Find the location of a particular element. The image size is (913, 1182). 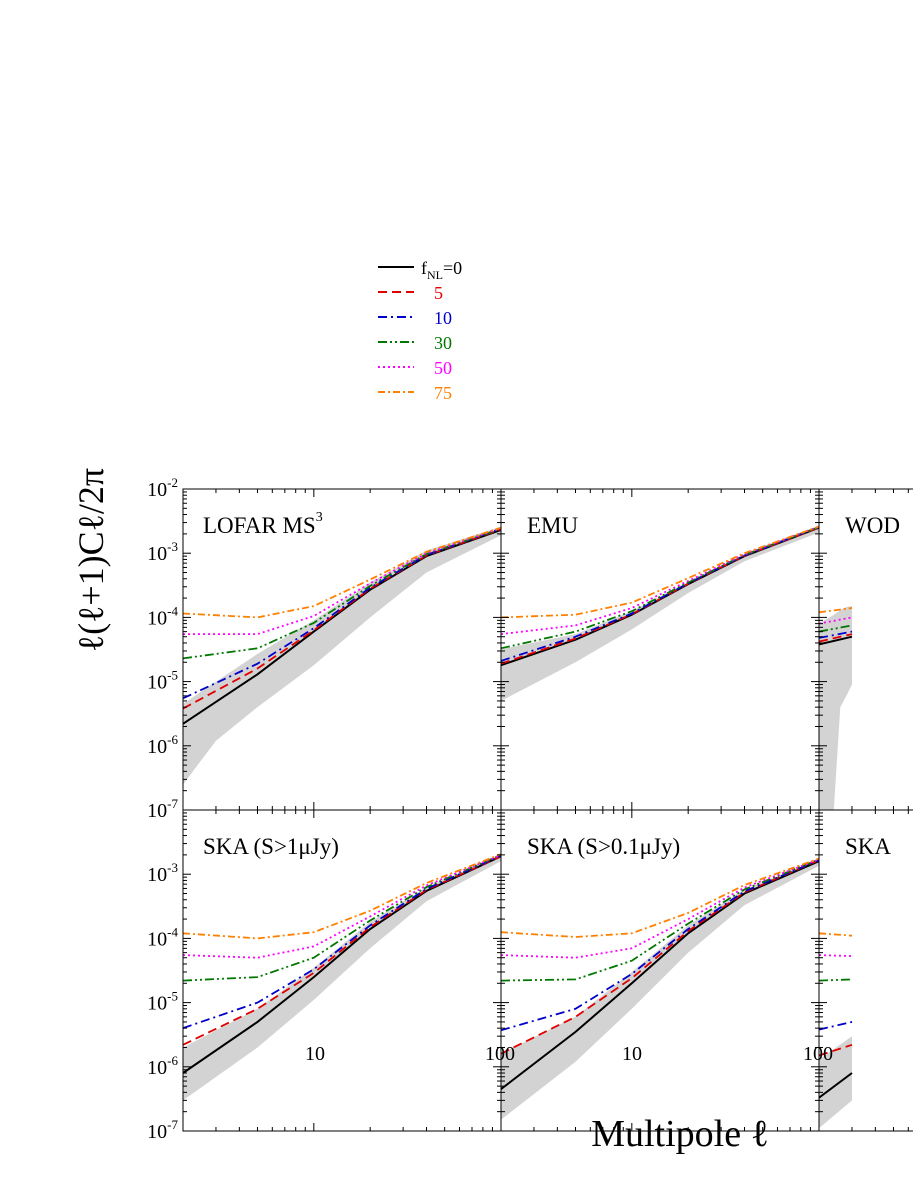

y-axis-title: ℓ(ℓ+1)Cℓ/2π is located at coordinates (91, 560).